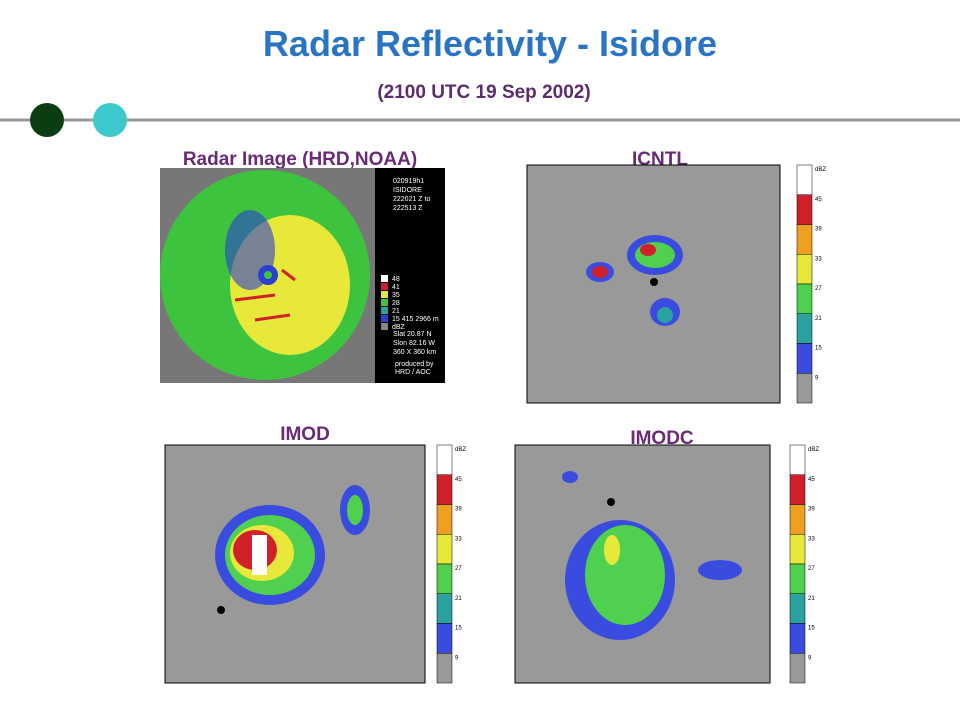 This screenshot has width=960, height=725. What do you see at coordinates (47, 120) in the screenshot?
I see `dot-dark` at bounding box center [47, 120].